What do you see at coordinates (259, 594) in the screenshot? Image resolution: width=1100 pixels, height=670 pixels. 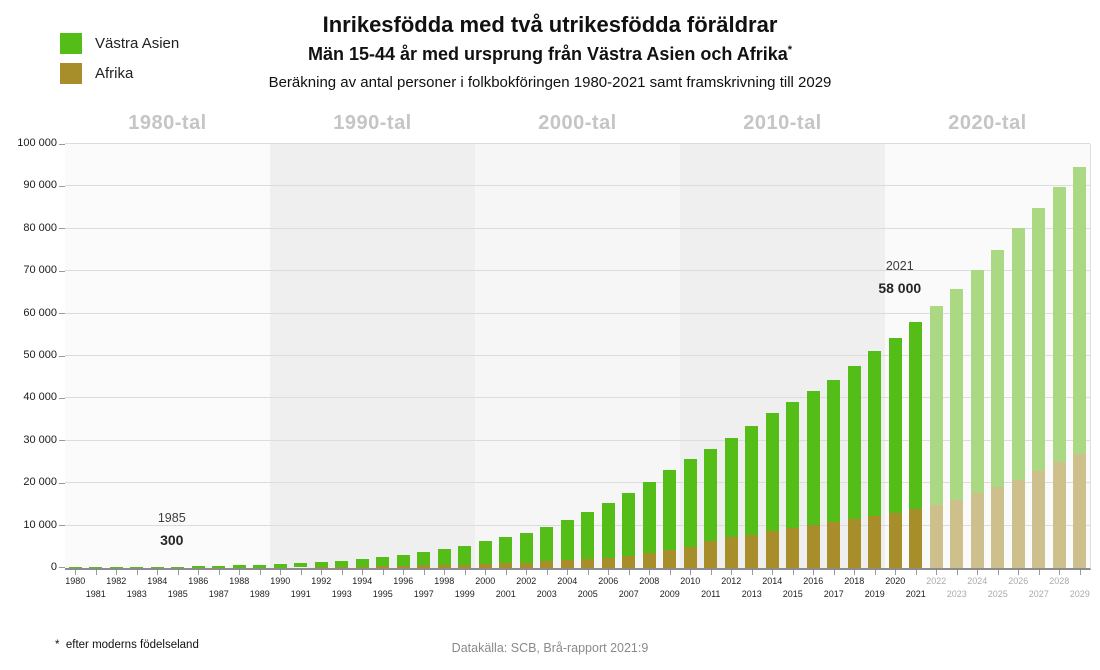 I see `x-tick-label-1989: 1989` at bounding box center [259, 594].